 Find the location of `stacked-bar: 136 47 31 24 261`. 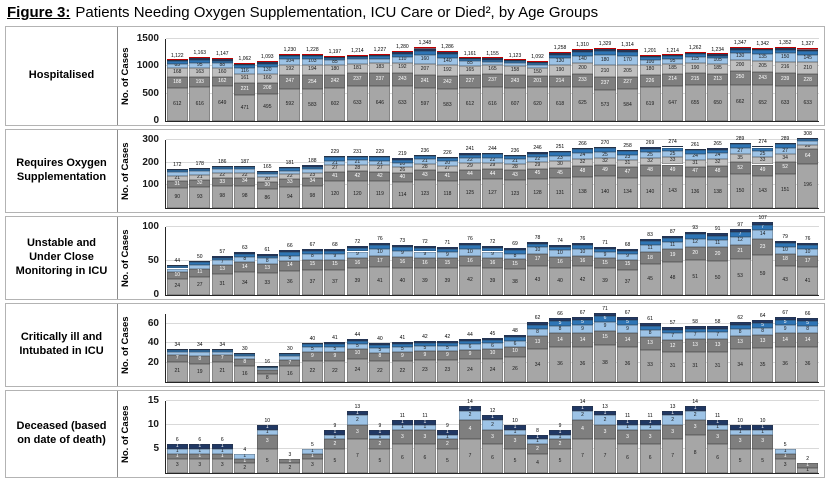

stacked-bar: 136 47 31 24 261 is located at coordinates (695, 174).